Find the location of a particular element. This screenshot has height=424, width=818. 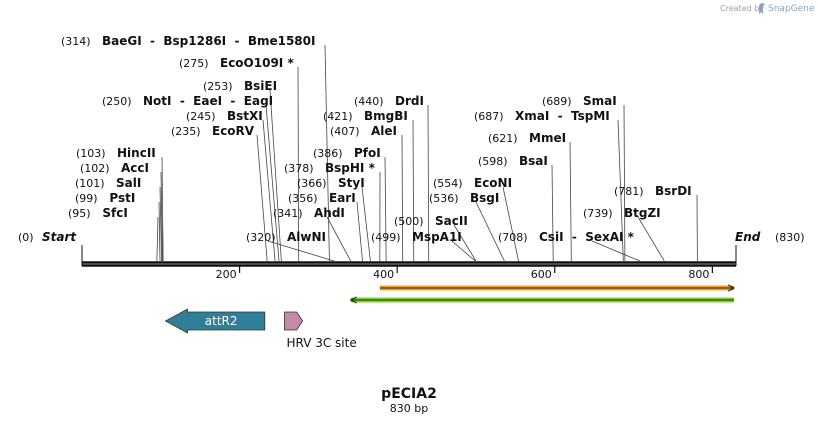

site-label-drdi: (440) DrdI is located at coordinates (389, 101).